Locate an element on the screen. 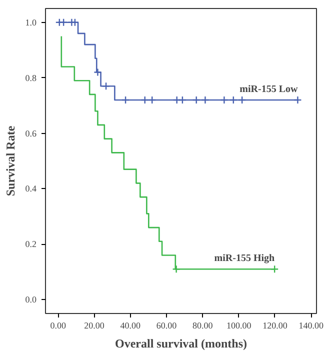 The height and width of the screenshot is (353, 324). x-tick-label: 80.00 is located at coordinates (203, 325).